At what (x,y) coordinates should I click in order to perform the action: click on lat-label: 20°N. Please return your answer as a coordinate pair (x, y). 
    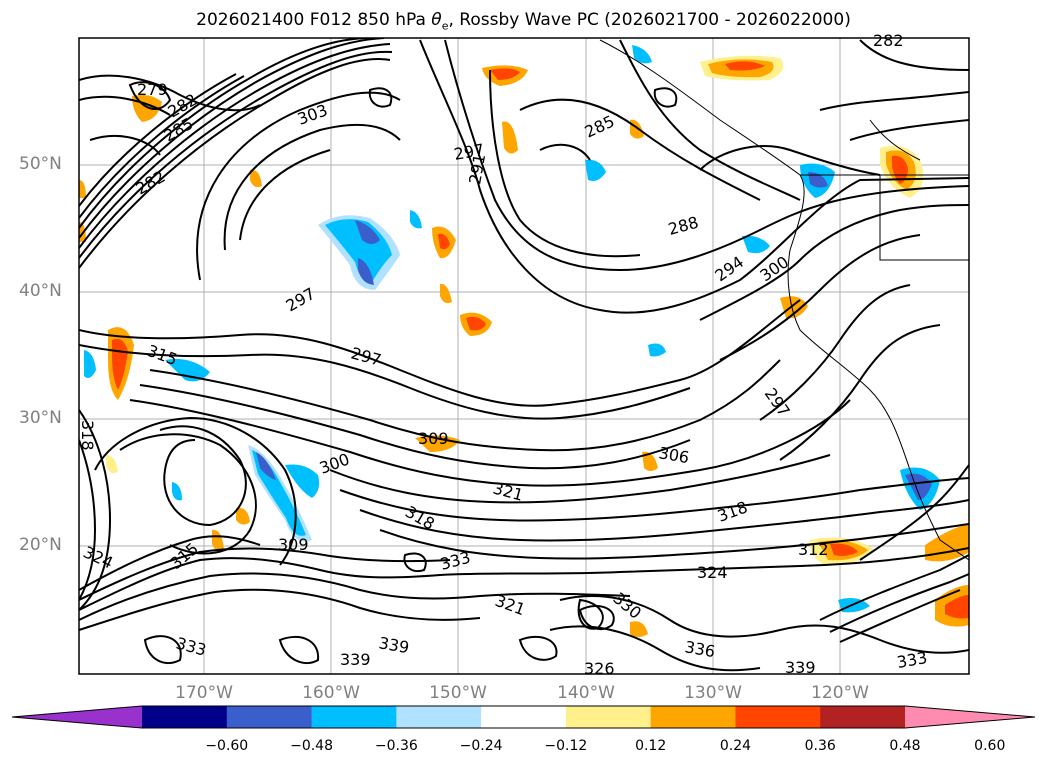
    Looking at the image, I should click on (40, 545).